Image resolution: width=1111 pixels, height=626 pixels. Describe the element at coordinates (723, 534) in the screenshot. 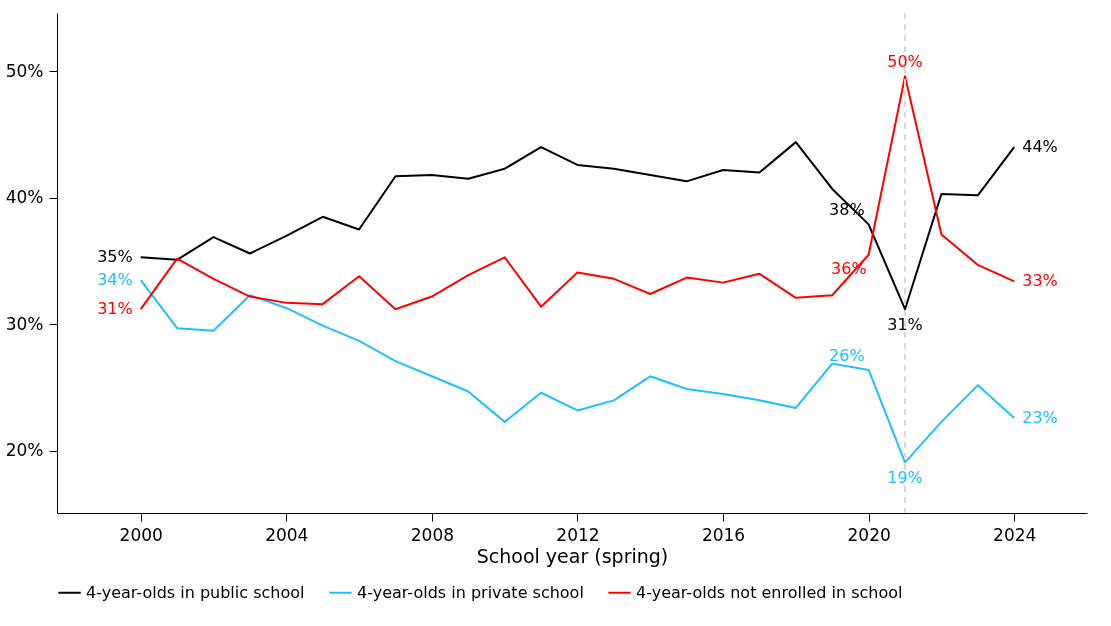

I see `x-tick-label: 2016` at that location.